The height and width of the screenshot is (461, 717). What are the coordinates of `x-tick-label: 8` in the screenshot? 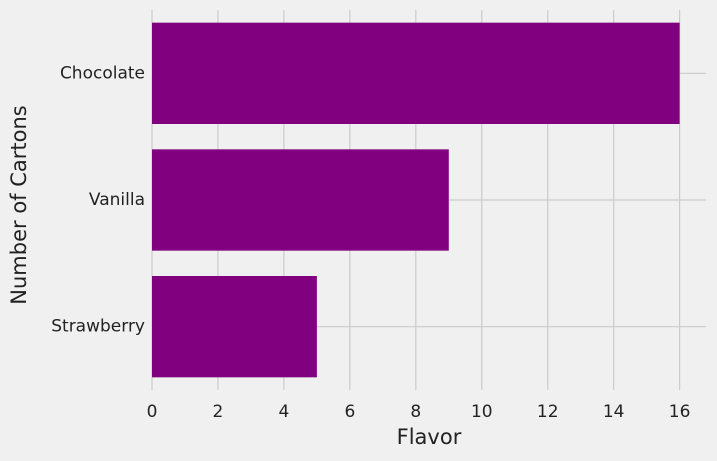 It's located at (415, 412).